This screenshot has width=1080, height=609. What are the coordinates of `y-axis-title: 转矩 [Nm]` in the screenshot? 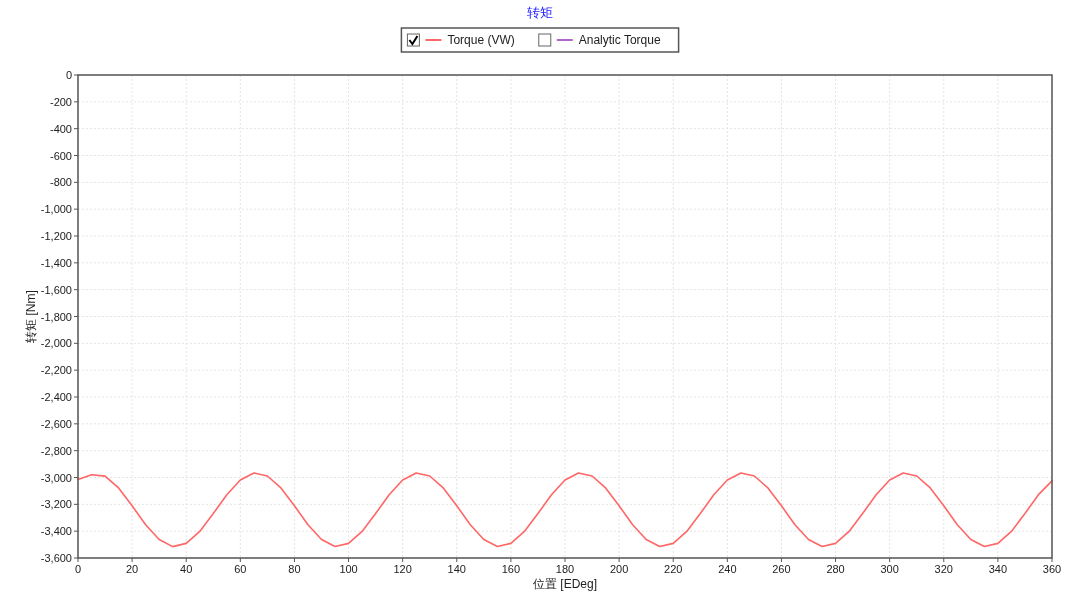 It's located at (31, 316).